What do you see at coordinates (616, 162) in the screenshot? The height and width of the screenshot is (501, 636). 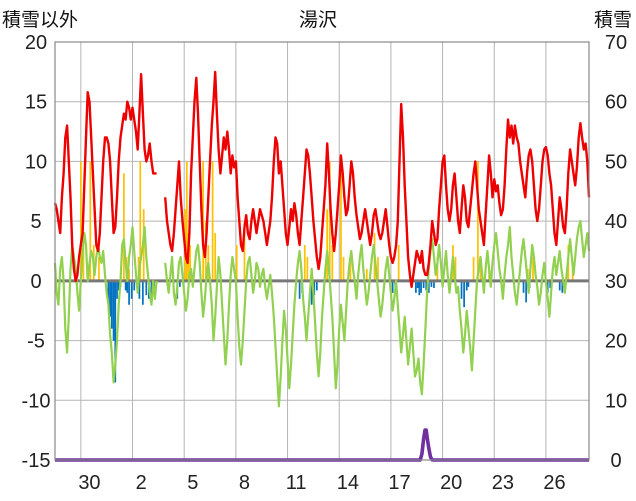 I see `right-tick-label: 50` at bounding box center [616, 162].